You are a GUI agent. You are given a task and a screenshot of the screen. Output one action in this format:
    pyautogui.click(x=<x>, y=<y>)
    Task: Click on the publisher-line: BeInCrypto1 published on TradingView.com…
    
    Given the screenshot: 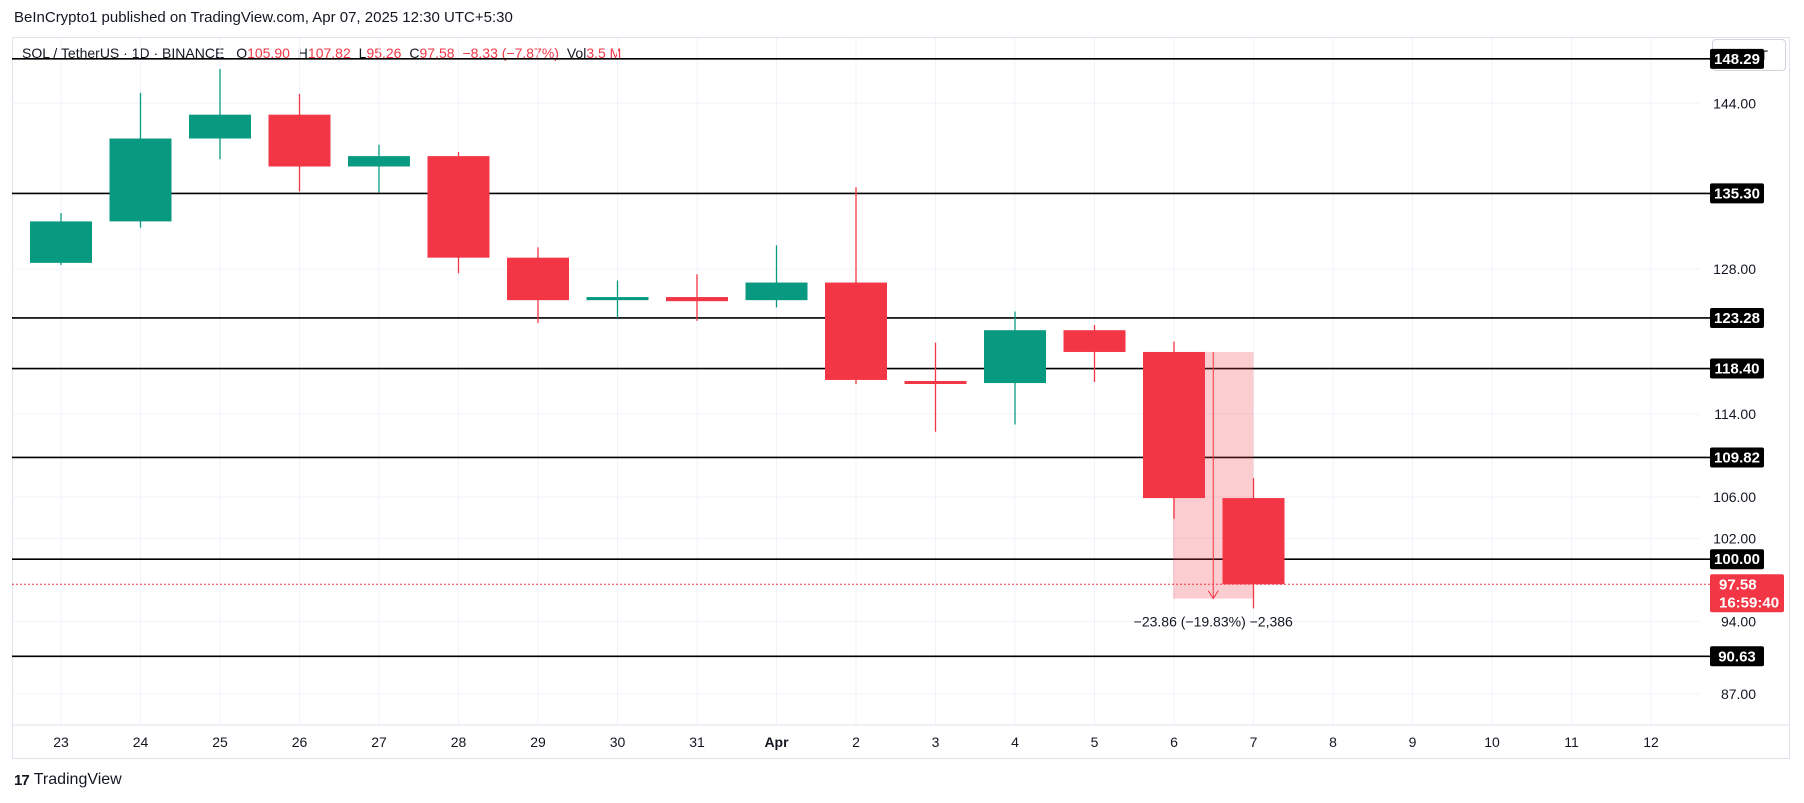 What is the action you would take?
    pyautogui.click(x=263, y=17)
    